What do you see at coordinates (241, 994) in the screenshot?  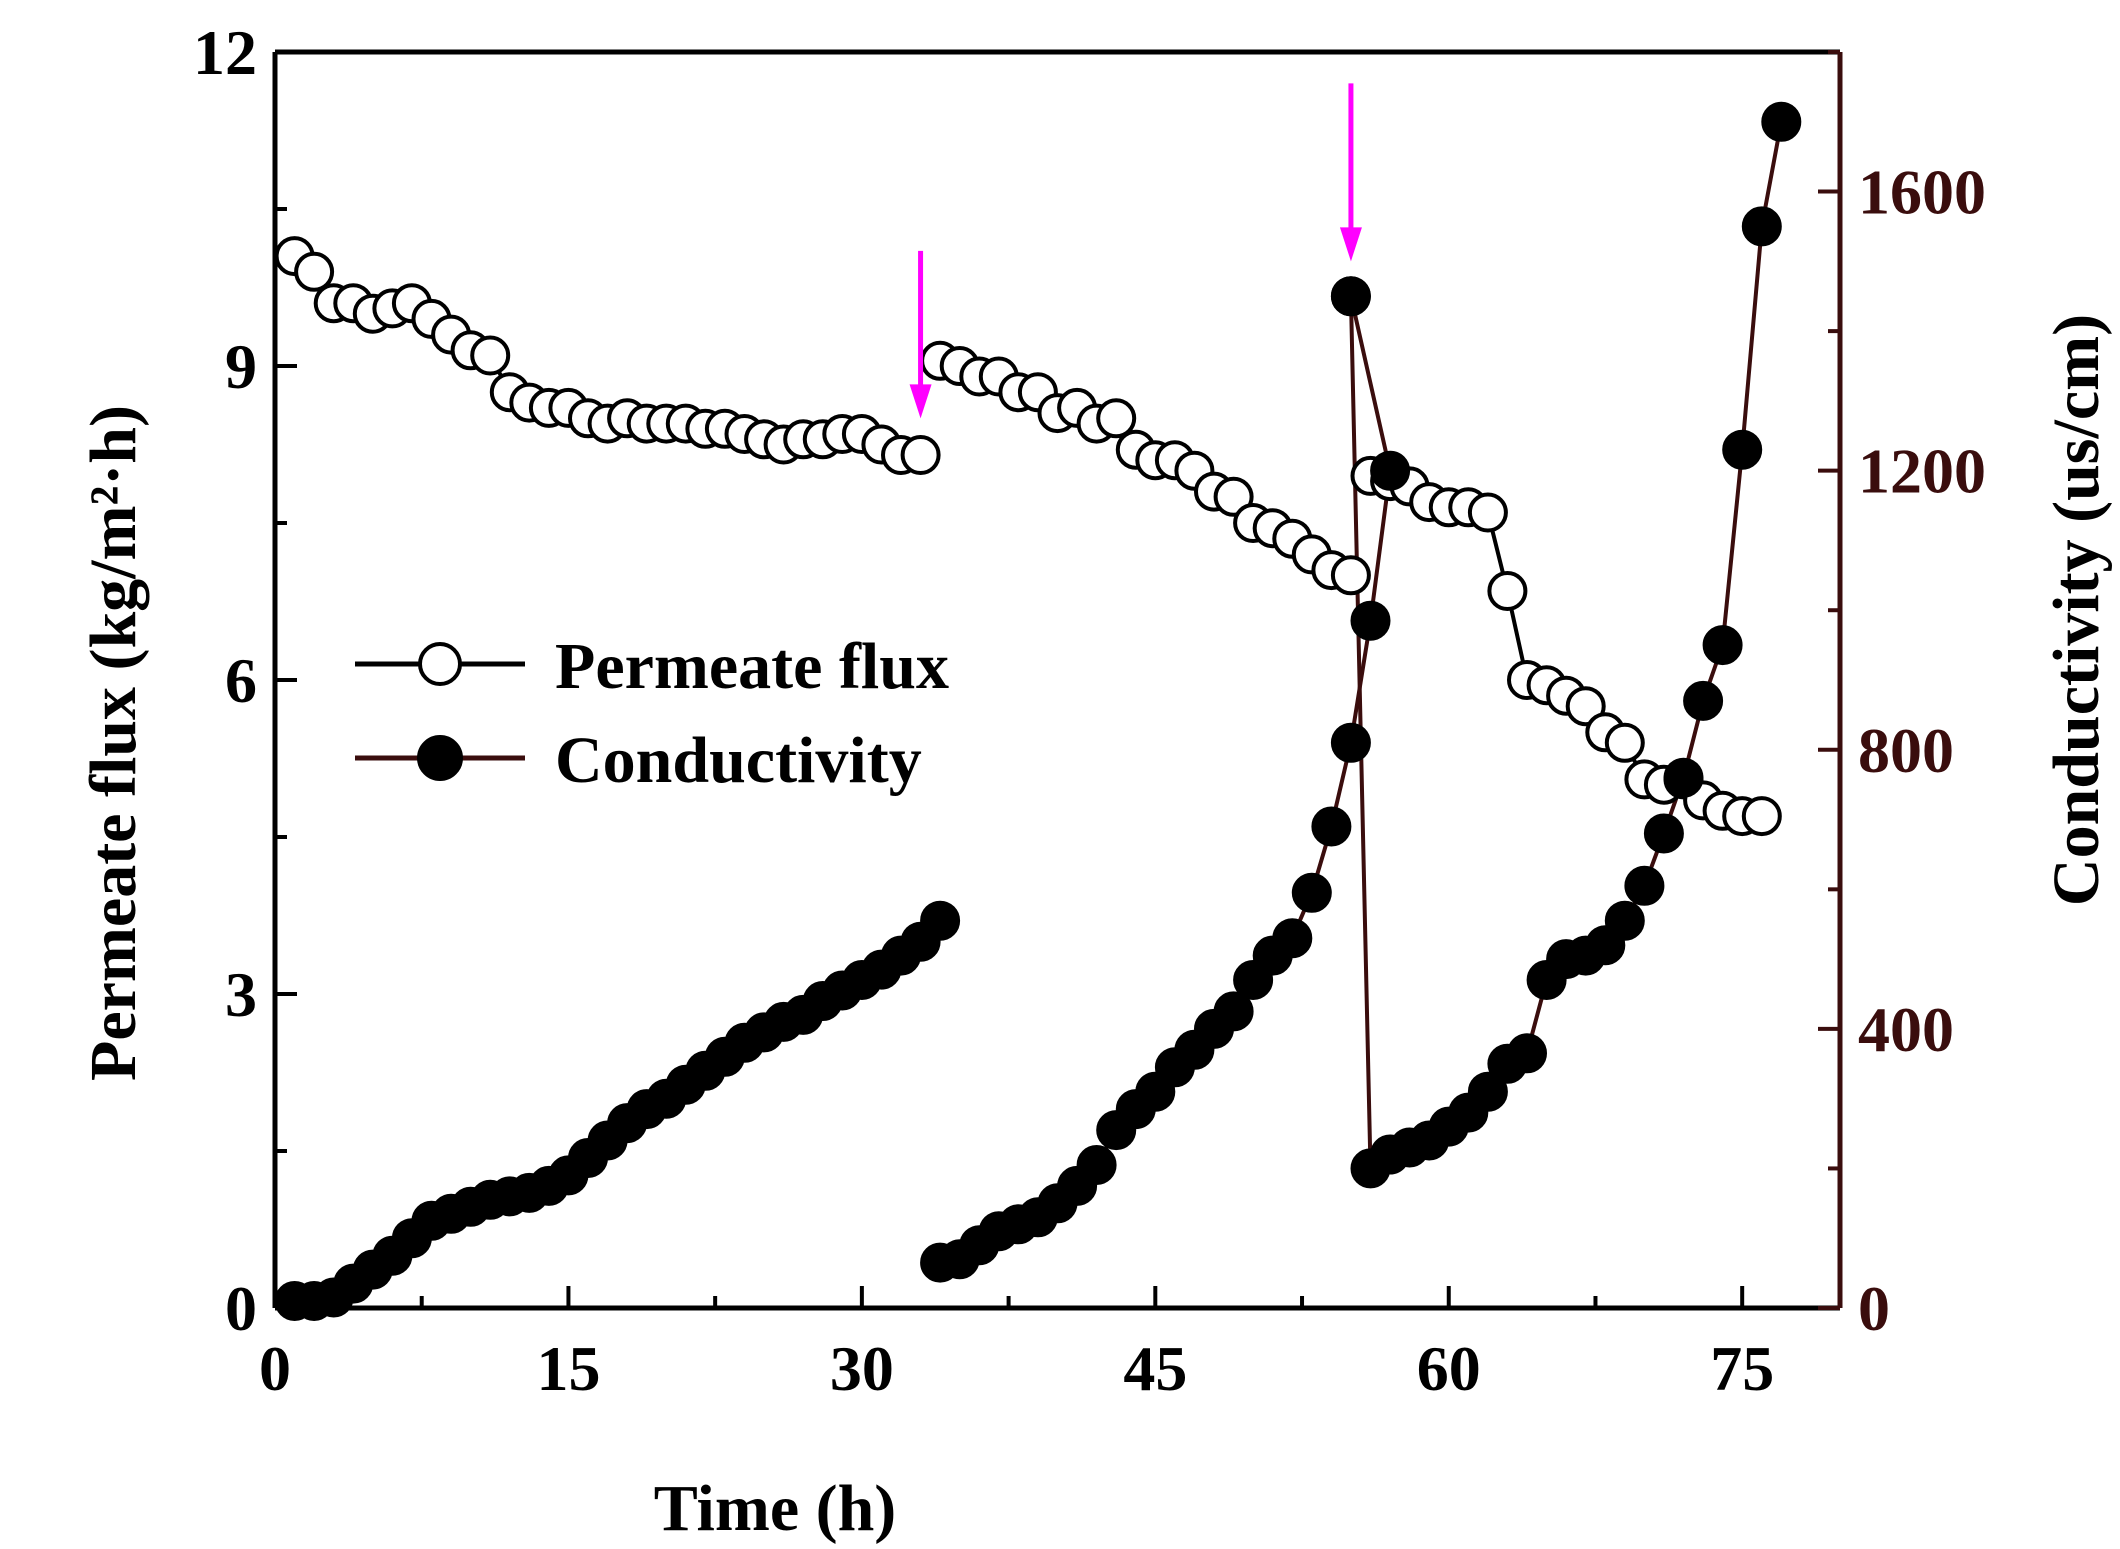 I see `y-tick-label: 3` at bounding box center [241, 994].